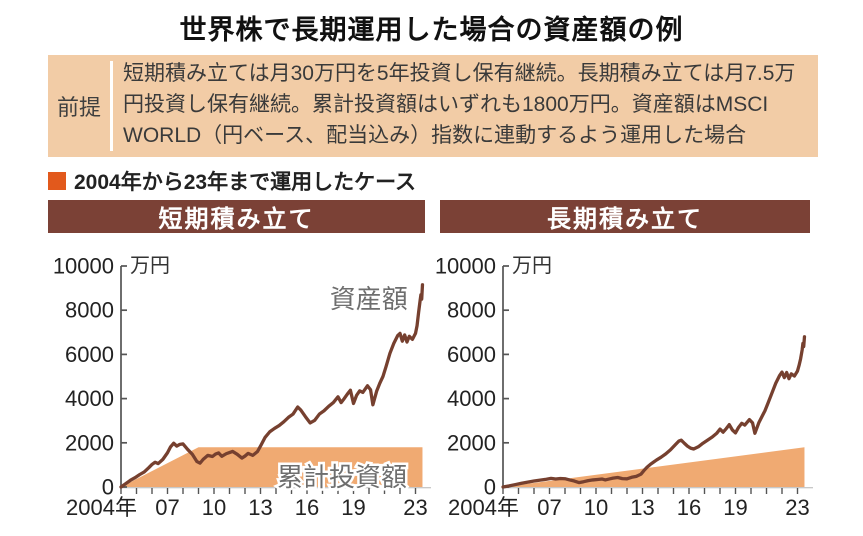  I want to click on svg-text: 累計投資額, so click(342, 477).